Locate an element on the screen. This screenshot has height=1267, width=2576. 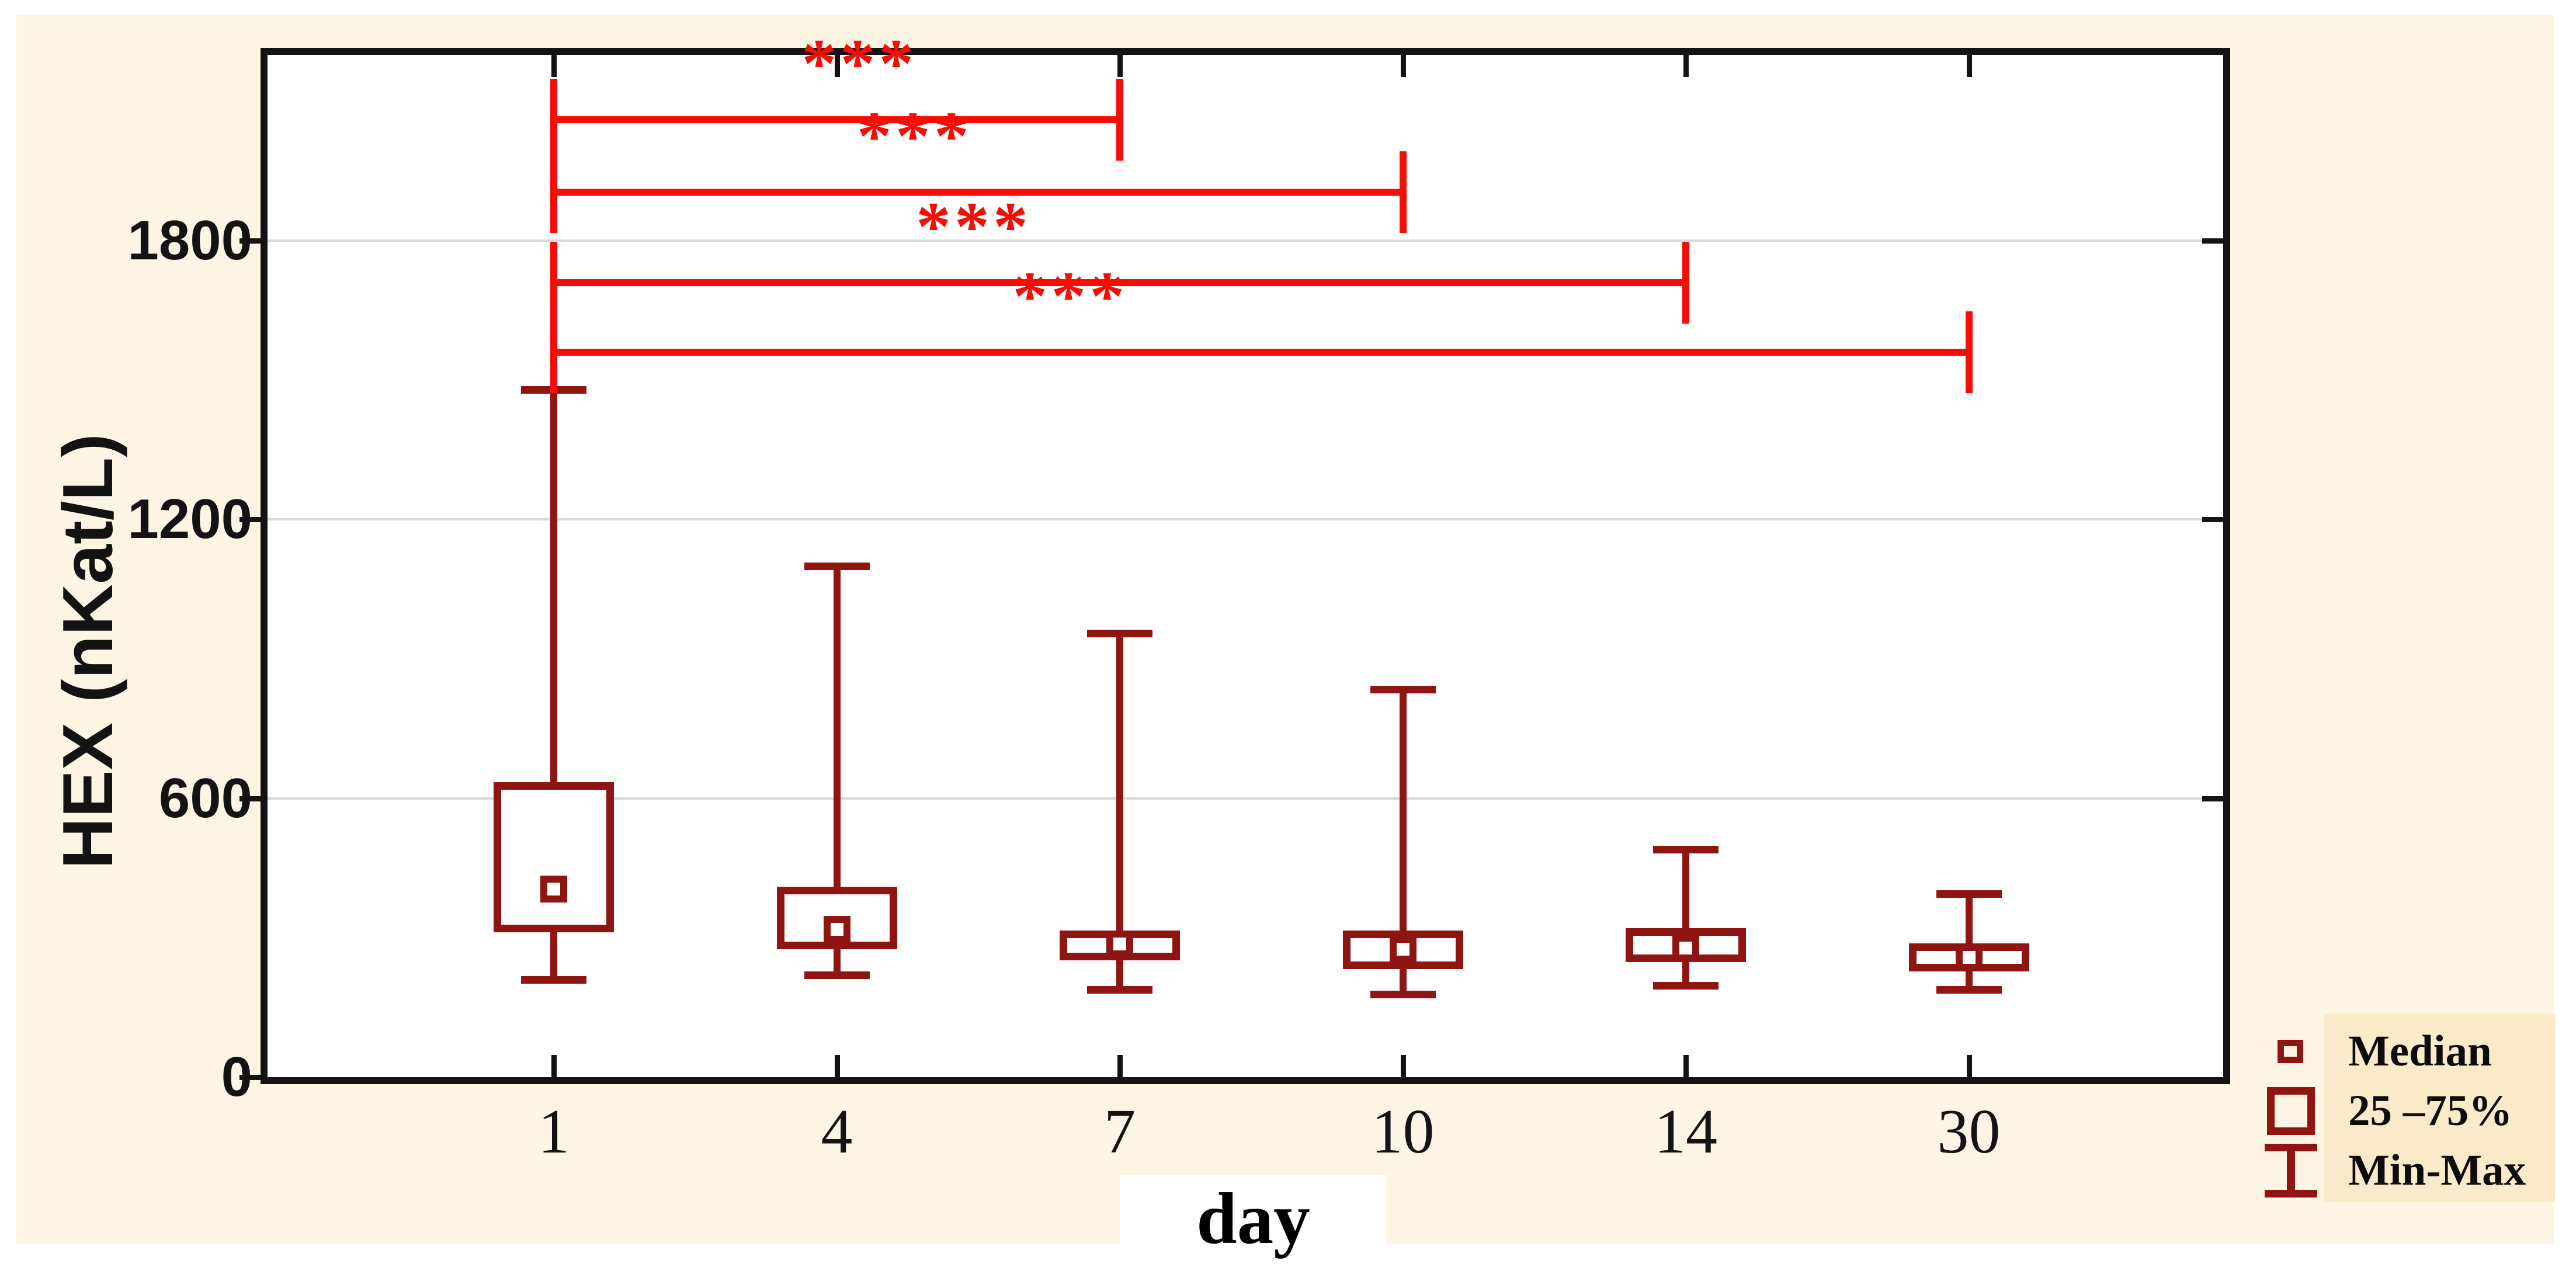
legend-label-minmax: Min-Max is located at coordinates (2437, 1170).